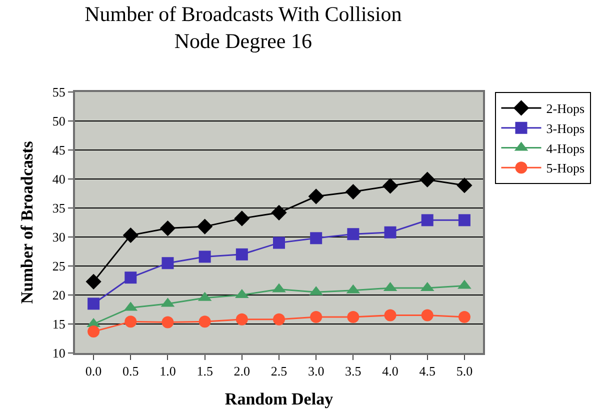  Describe the element at coordinates (59, 266) in the screenshot. I see `y-tick-label: 25` at that location.